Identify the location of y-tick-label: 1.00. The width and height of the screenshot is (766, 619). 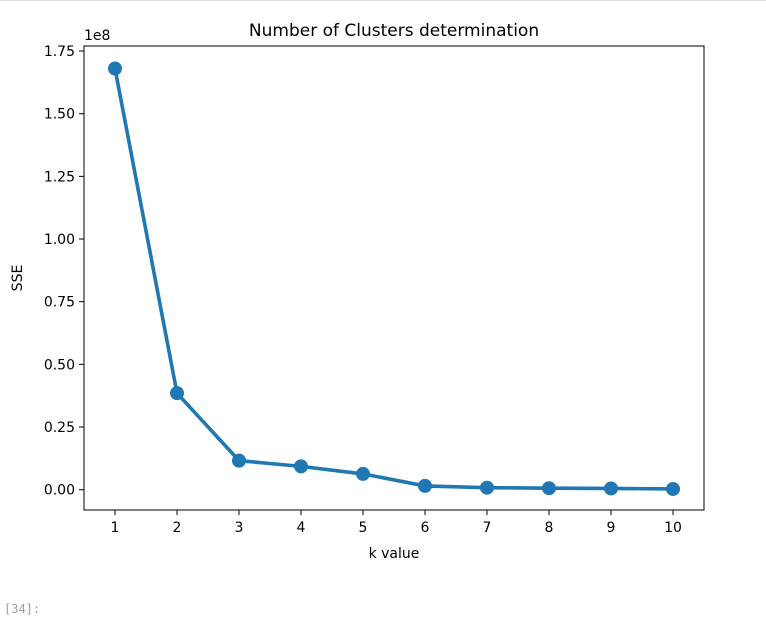
(59, 240).